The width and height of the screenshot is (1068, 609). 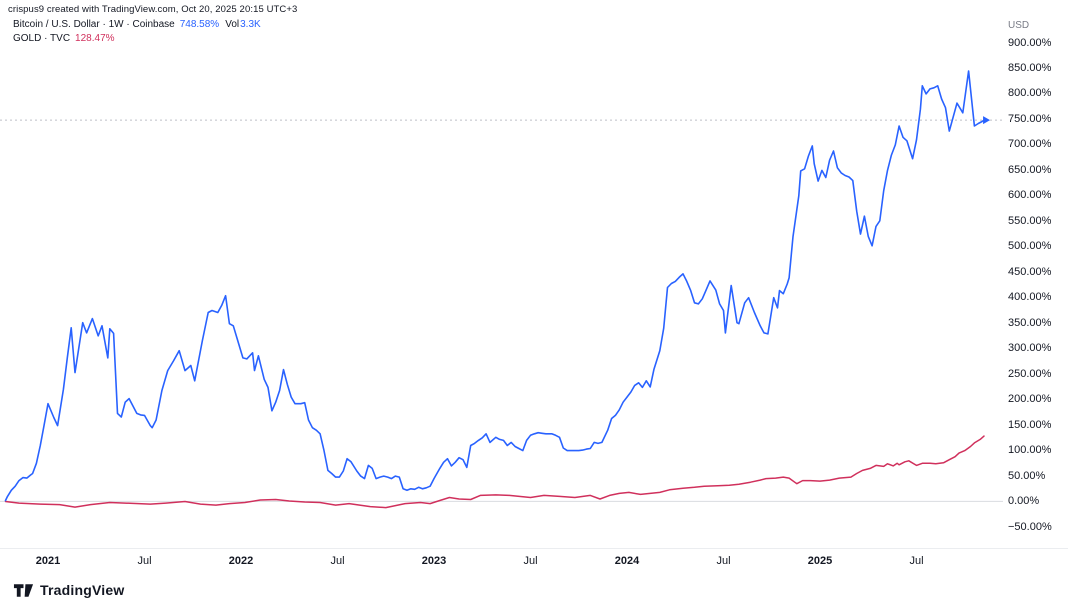 I want to click on time-axis: 2021 Jul 2022 Jul 2023 Jul 2024 Jul 2025 Jul, so click(x=534, y=563).